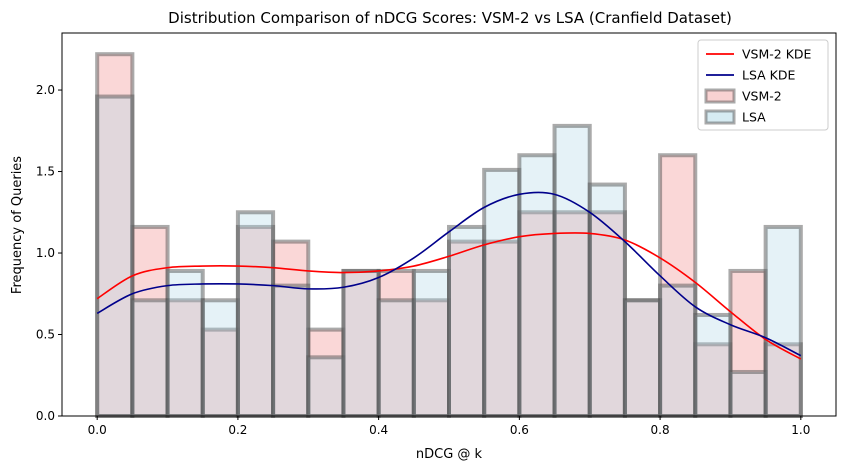 This screenshot has width=846, height=470. I want to click on legend-label-lsa-kde: LSA KDE, so click(768, 75).